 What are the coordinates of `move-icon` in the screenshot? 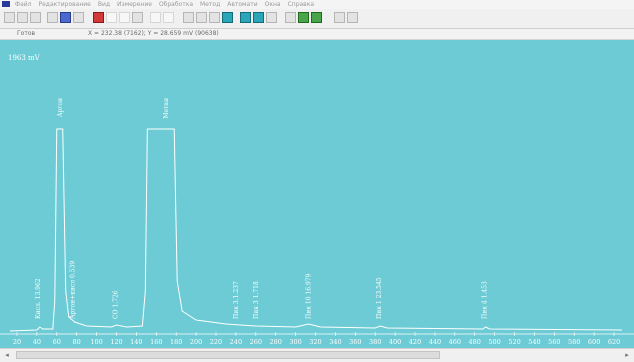 It's located at (316, 17).